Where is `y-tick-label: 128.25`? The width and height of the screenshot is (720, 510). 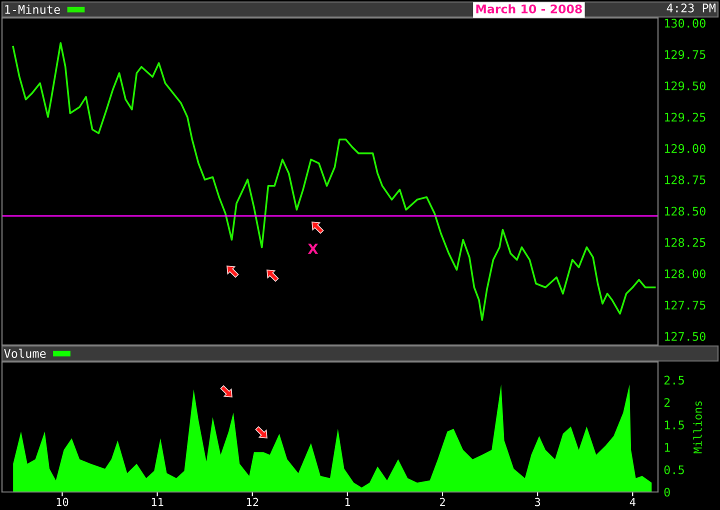 y-tick-label: 128.25 is located at coordinates (685, 242).